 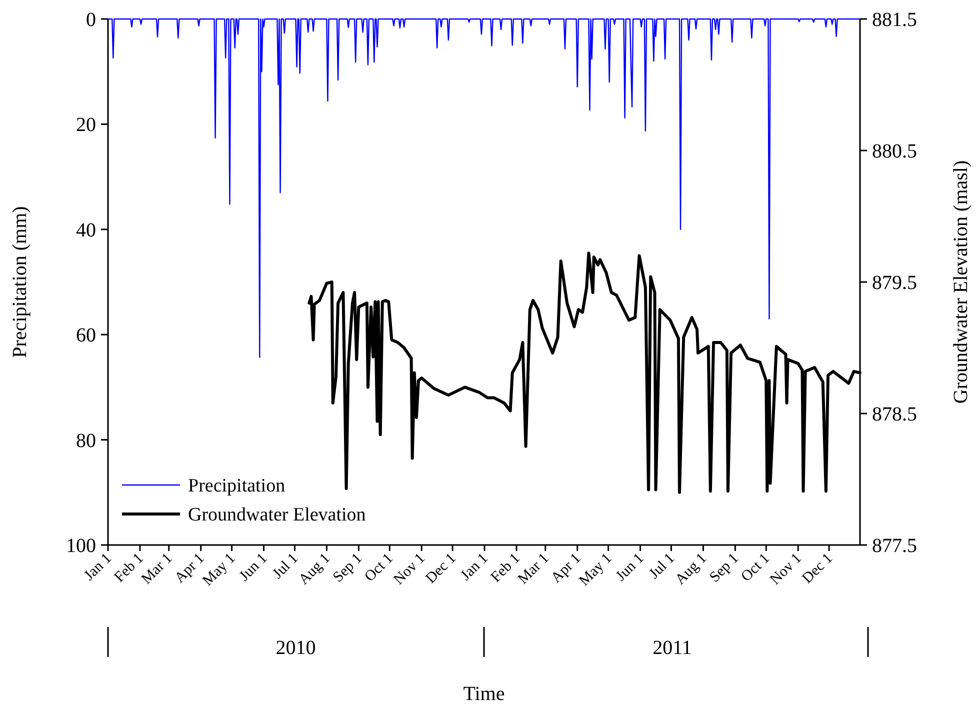 I want to click on y-tick-label: 0, so click(x=91, y=20).